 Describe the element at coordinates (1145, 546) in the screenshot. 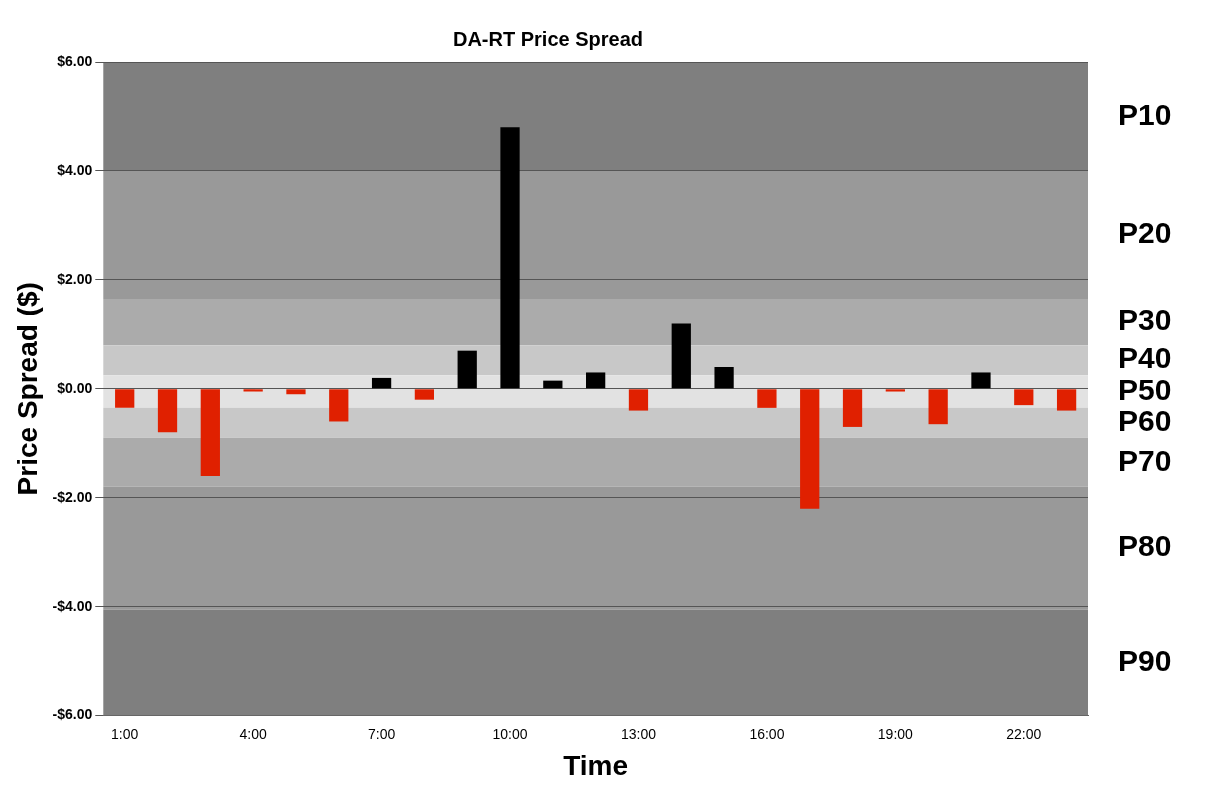

I see `band-label: P80` at that location.